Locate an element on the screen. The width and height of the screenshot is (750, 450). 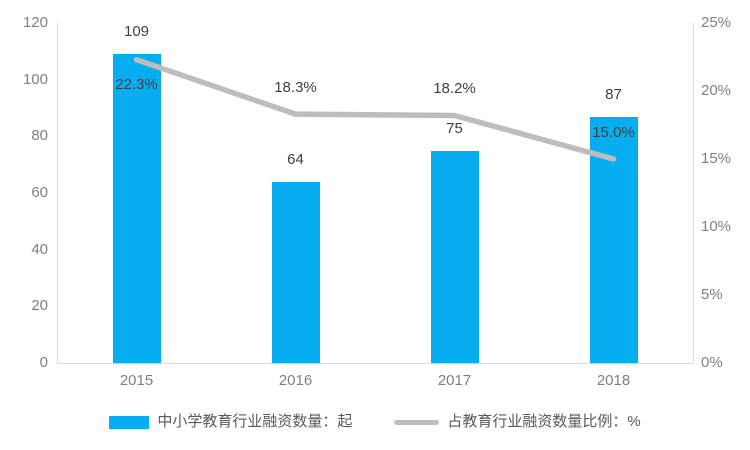
right-axis-tick: 15% is located at coordinates (716, 158).